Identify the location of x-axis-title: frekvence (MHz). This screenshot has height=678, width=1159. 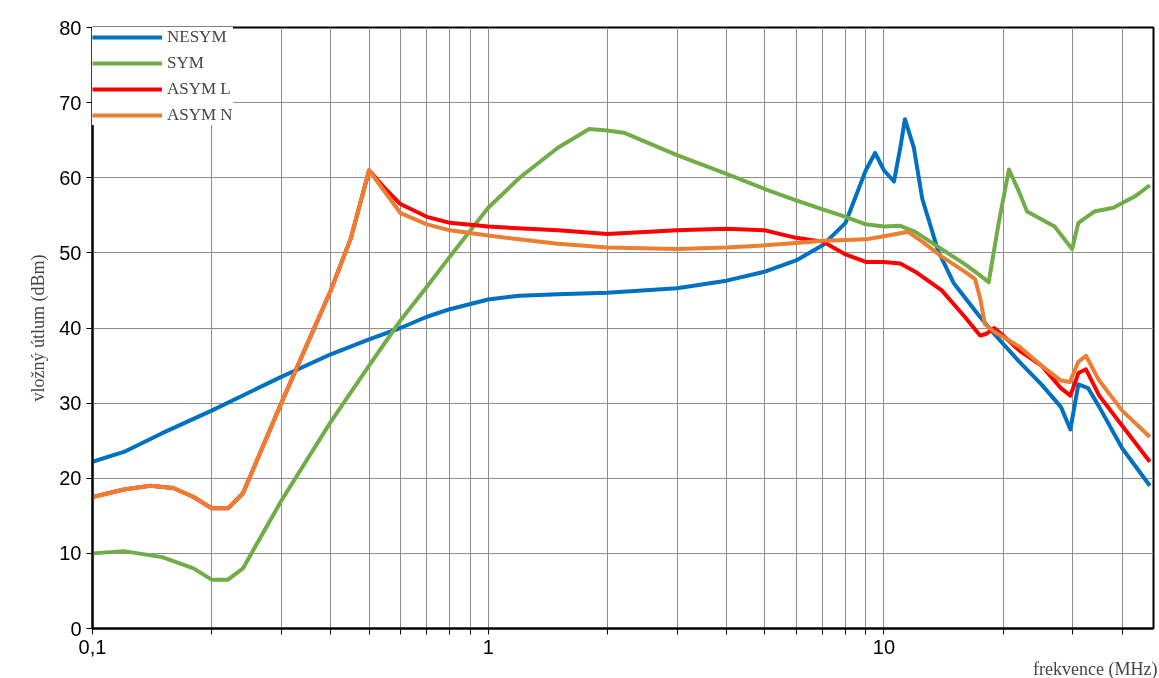
(1095, 668).